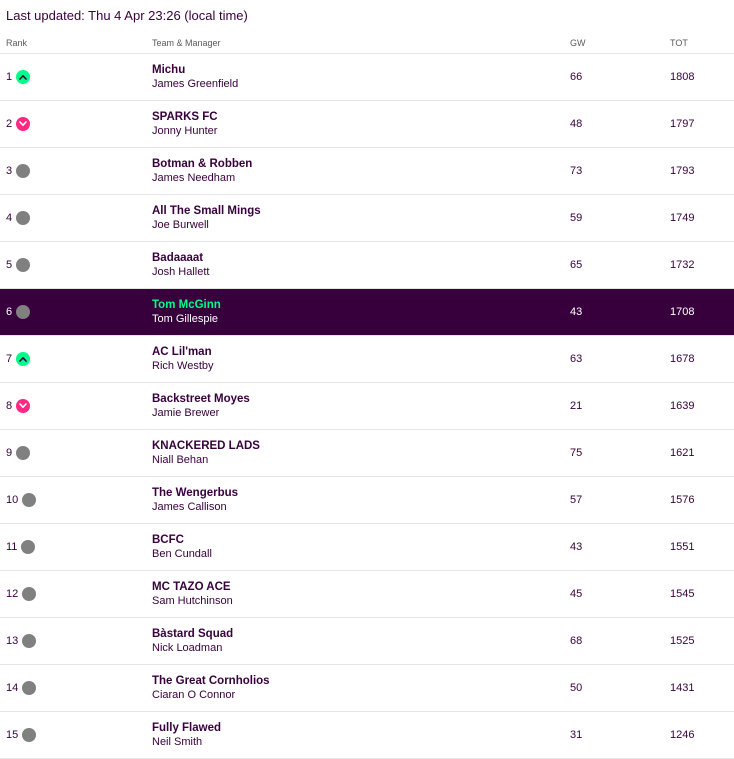 Image resolution: width=734 pixels, height=759 pixels. I want to click on gameweek-points: 50, so click(576, 688).